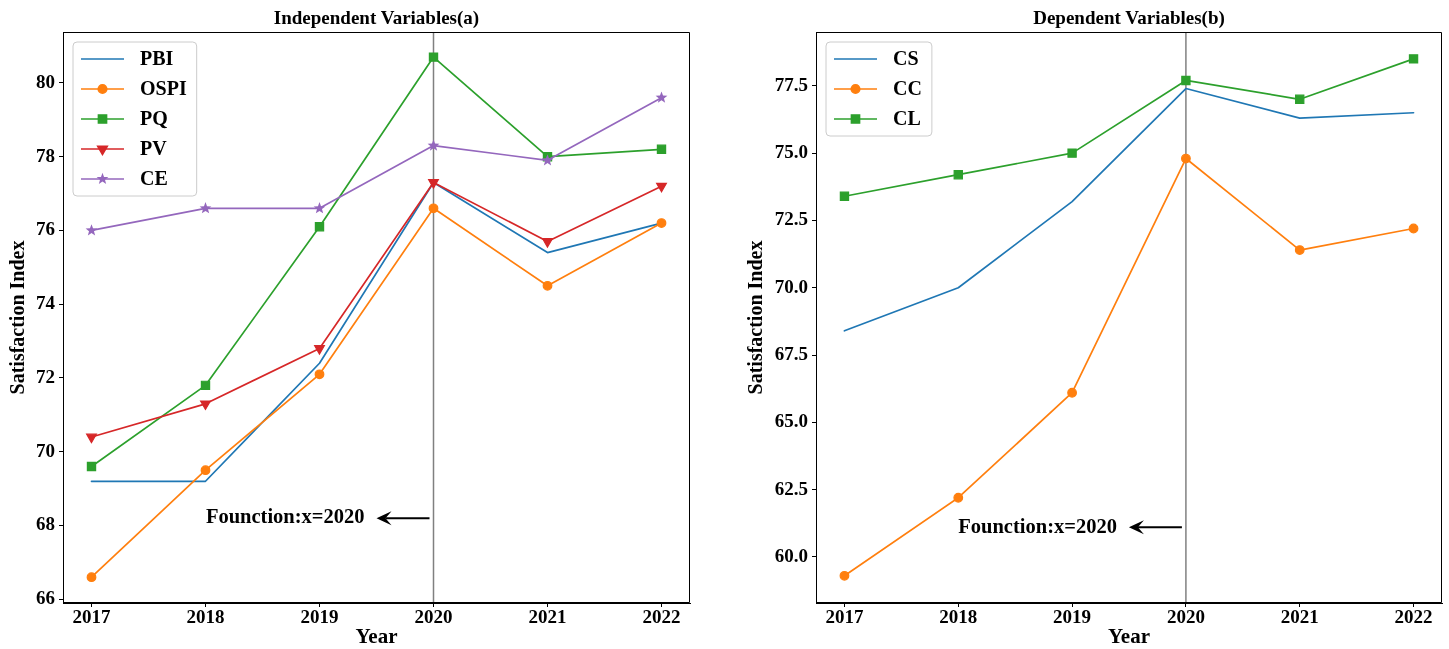 This screenshot has width=1449, height=649. I want to click on y-tick-label: 76, so click(45, 229).